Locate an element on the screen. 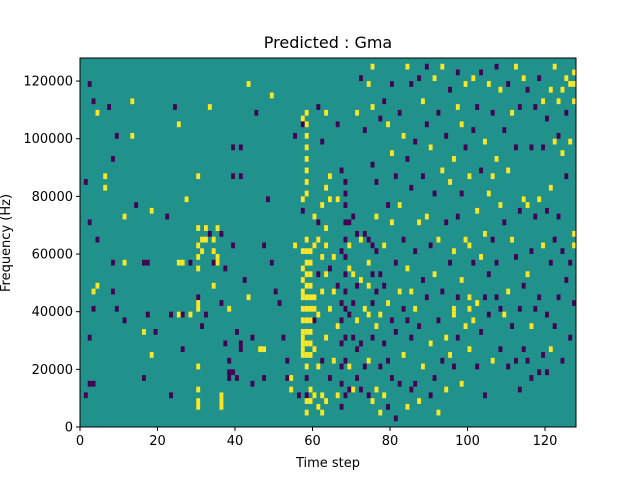  y-tick-label: 60000 is located at coordinates (52, 255).